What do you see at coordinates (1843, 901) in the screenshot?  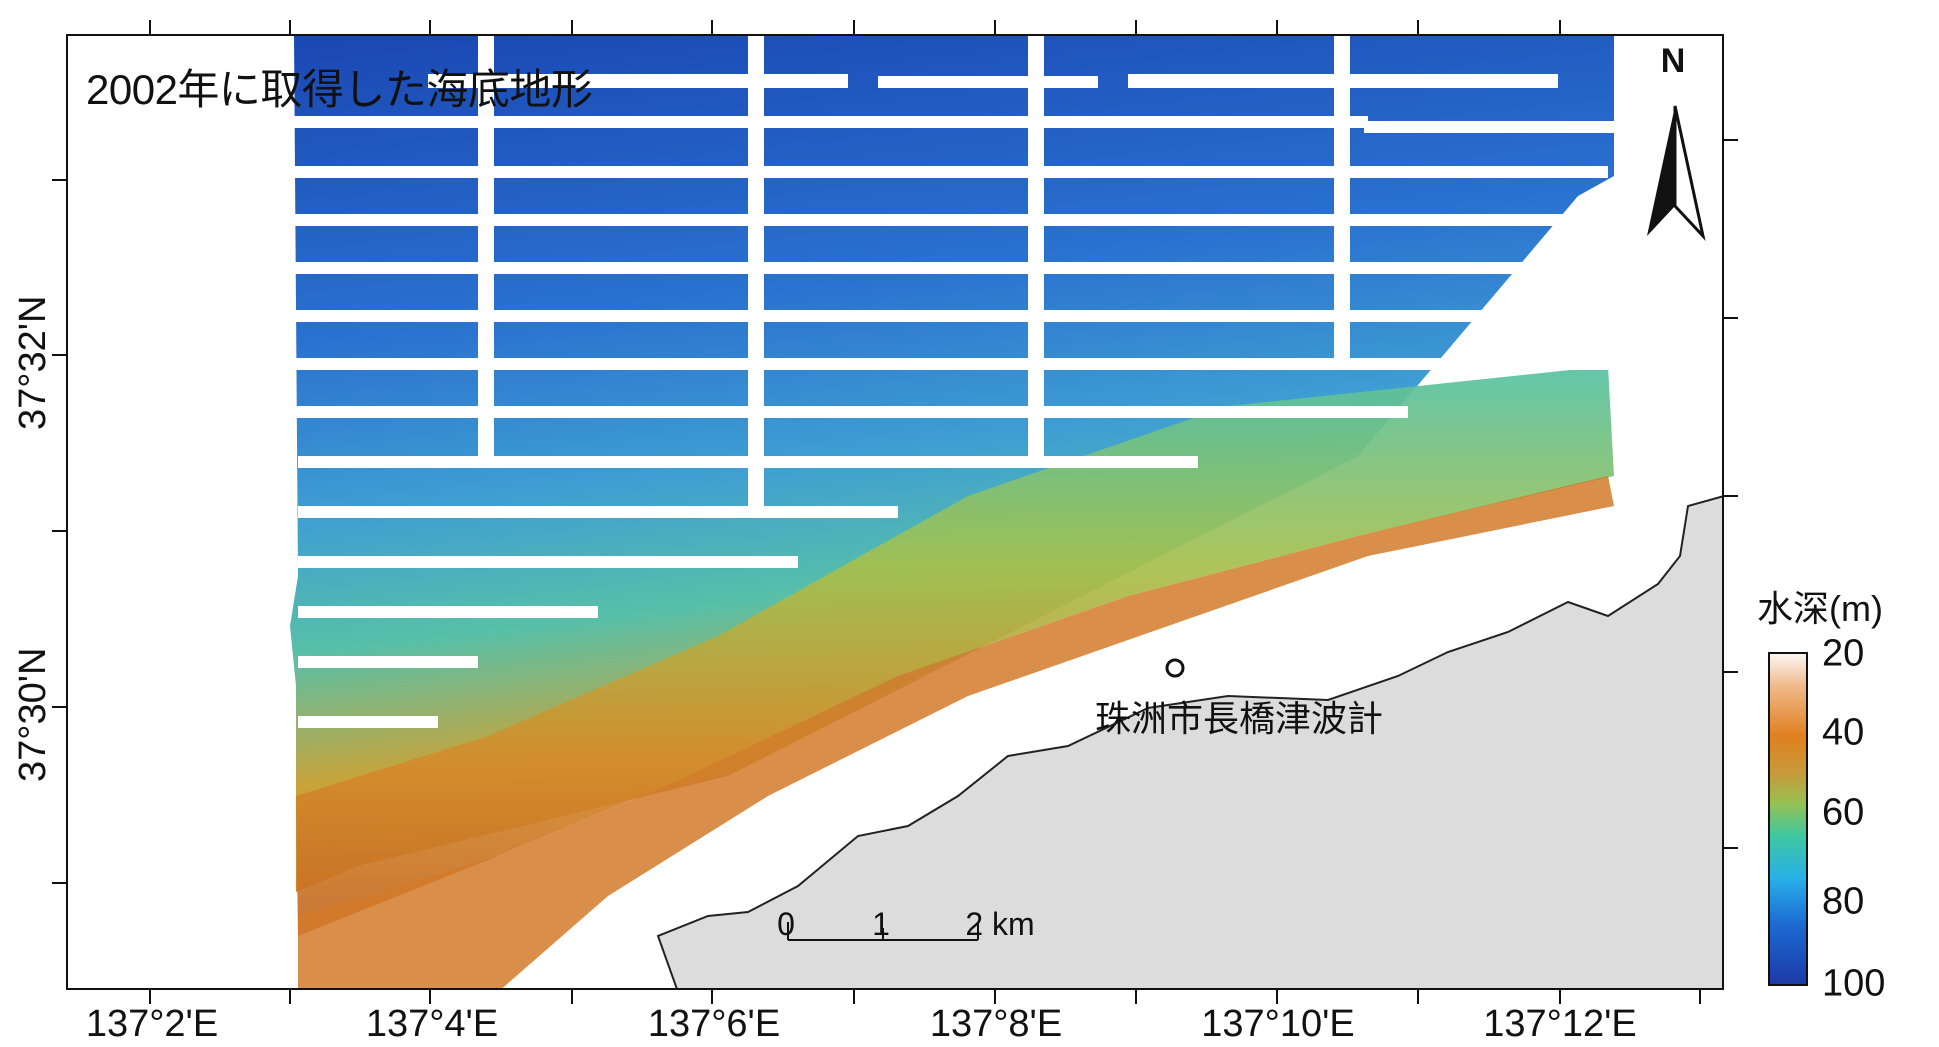 I see `colorbar-tick: 80` at bounding box center [1843, 901].